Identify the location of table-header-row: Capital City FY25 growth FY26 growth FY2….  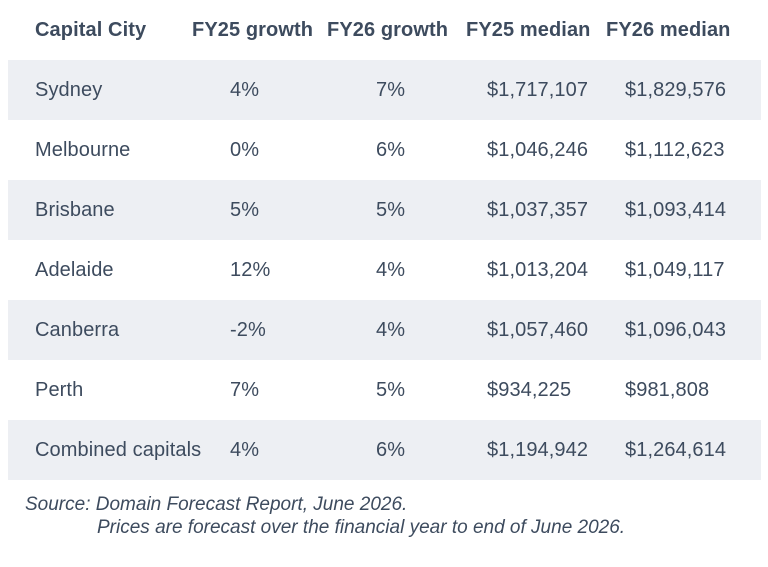
(384, 30).